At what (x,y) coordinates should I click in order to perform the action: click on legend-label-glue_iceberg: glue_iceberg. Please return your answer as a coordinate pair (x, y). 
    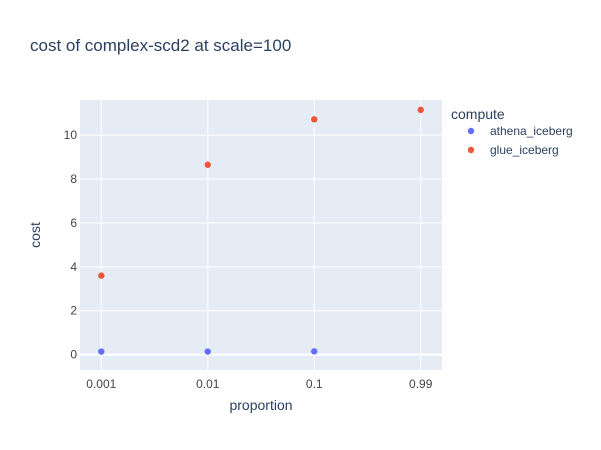
    Looking at the image, I should click on (524, 150).